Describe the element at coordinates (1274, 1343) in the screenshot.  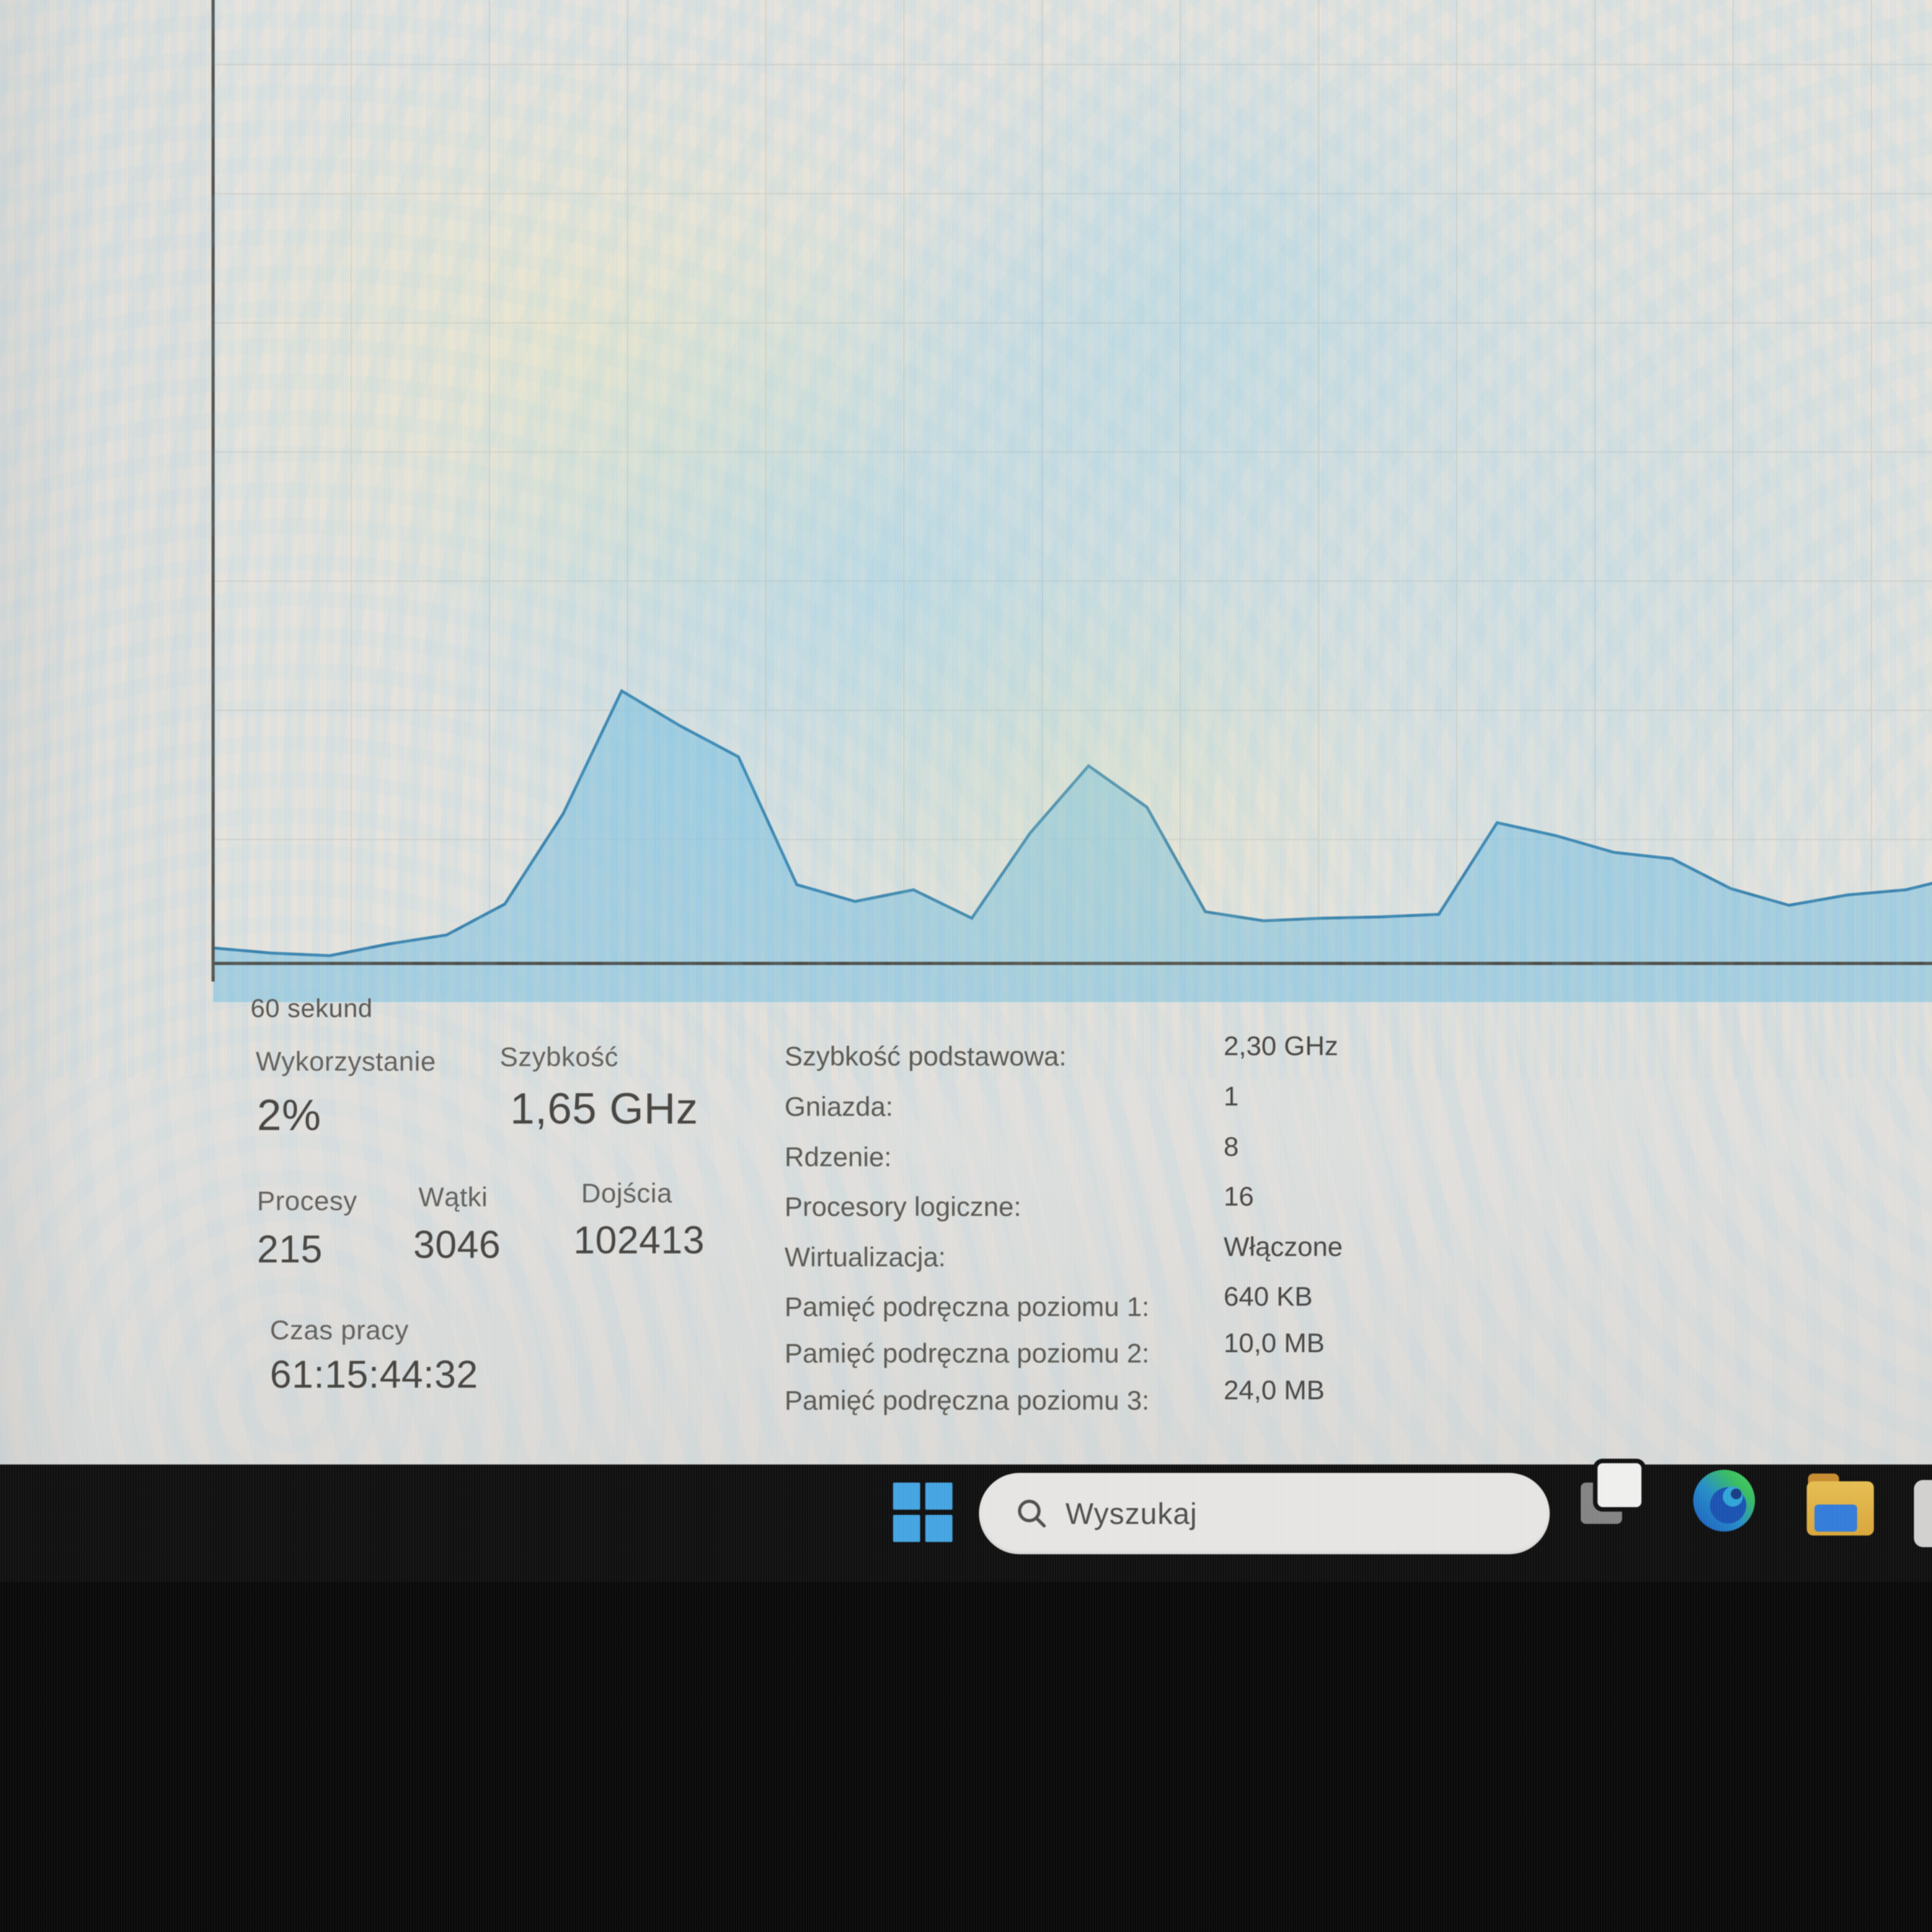
I see `detail-value: 10,0 MB` at that location.